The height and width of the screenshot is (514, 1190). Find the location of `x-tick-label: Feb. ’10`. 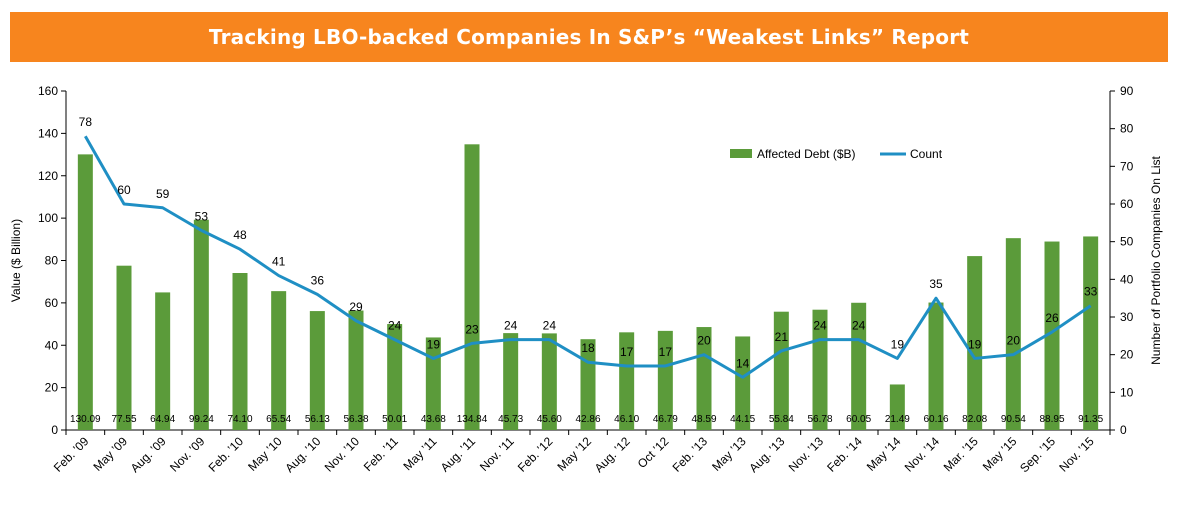

x-tick-label: Feb. ’10 is located at coordinates (226, 454).